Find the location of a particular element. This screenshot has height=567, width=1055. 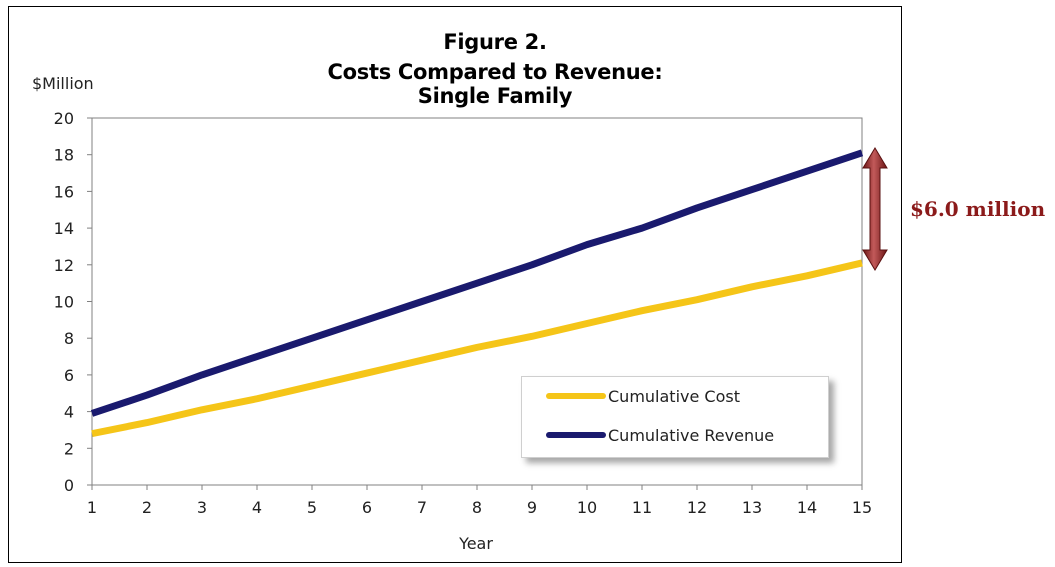

y-tick-label: 10 is located at coordinates (64, 302).